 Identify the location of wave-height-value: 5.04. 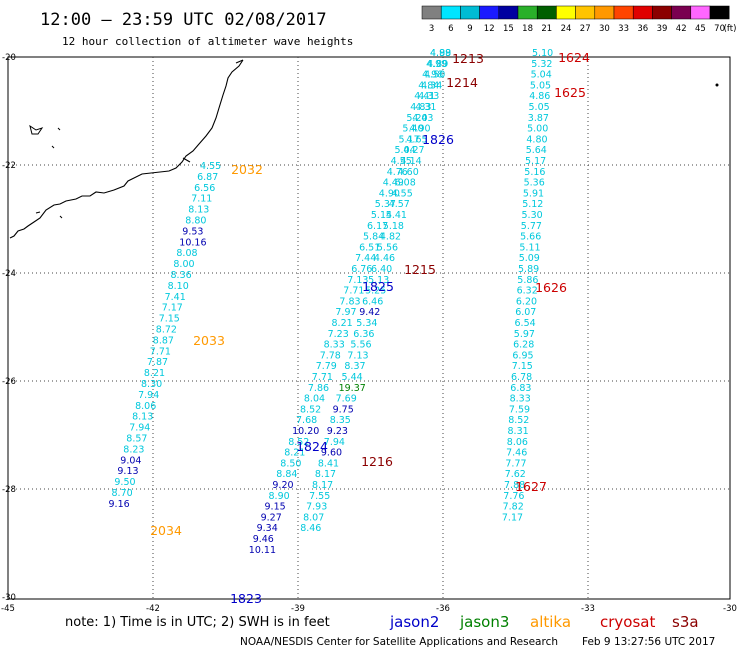
(405, 150).